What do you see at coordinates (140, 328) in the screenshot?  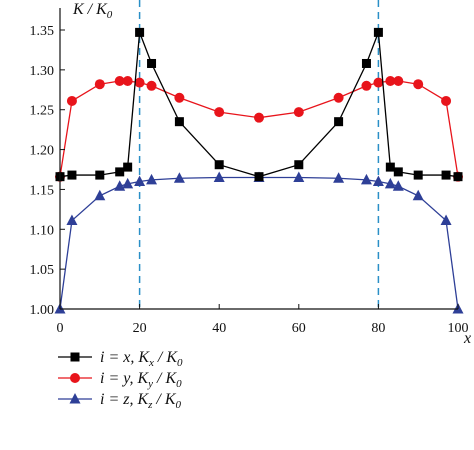 I see `x-tick-label: 20` at bounding box center [140, 328].